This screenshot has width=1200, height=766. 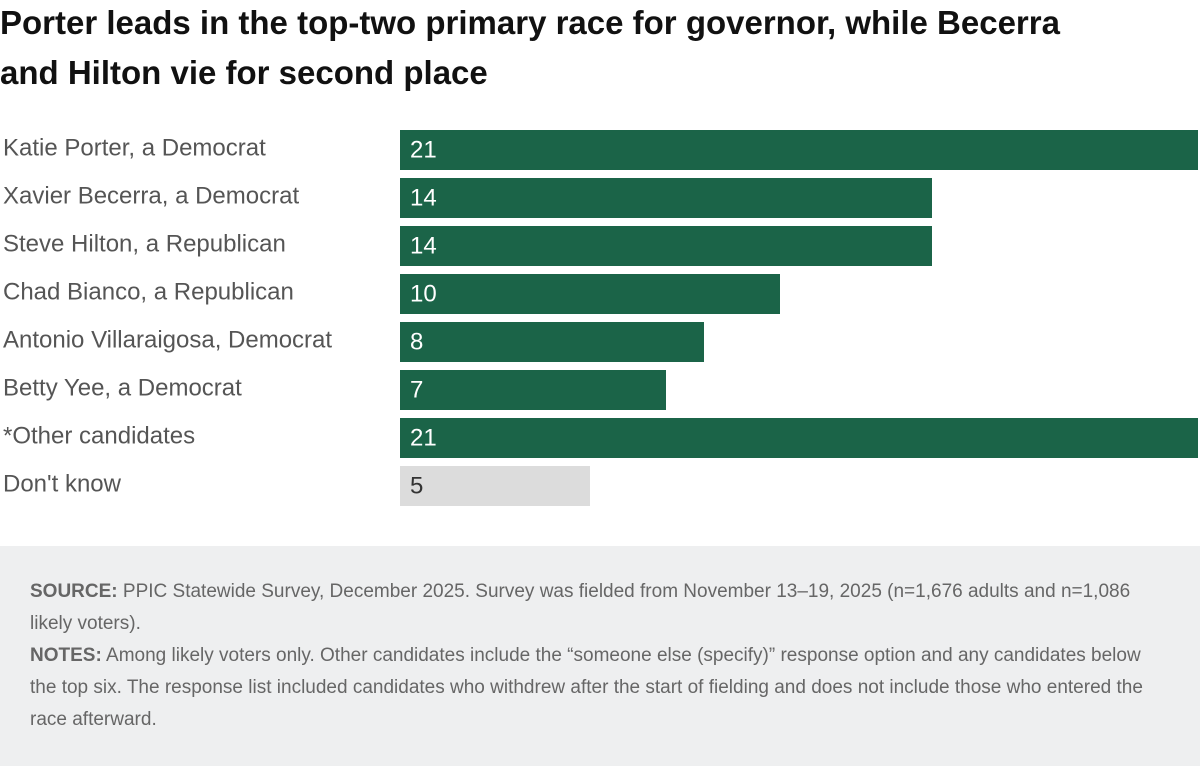 I want to click on category-label: Antonio Villaraigosa, Democrat, so click(x=167, y=339).